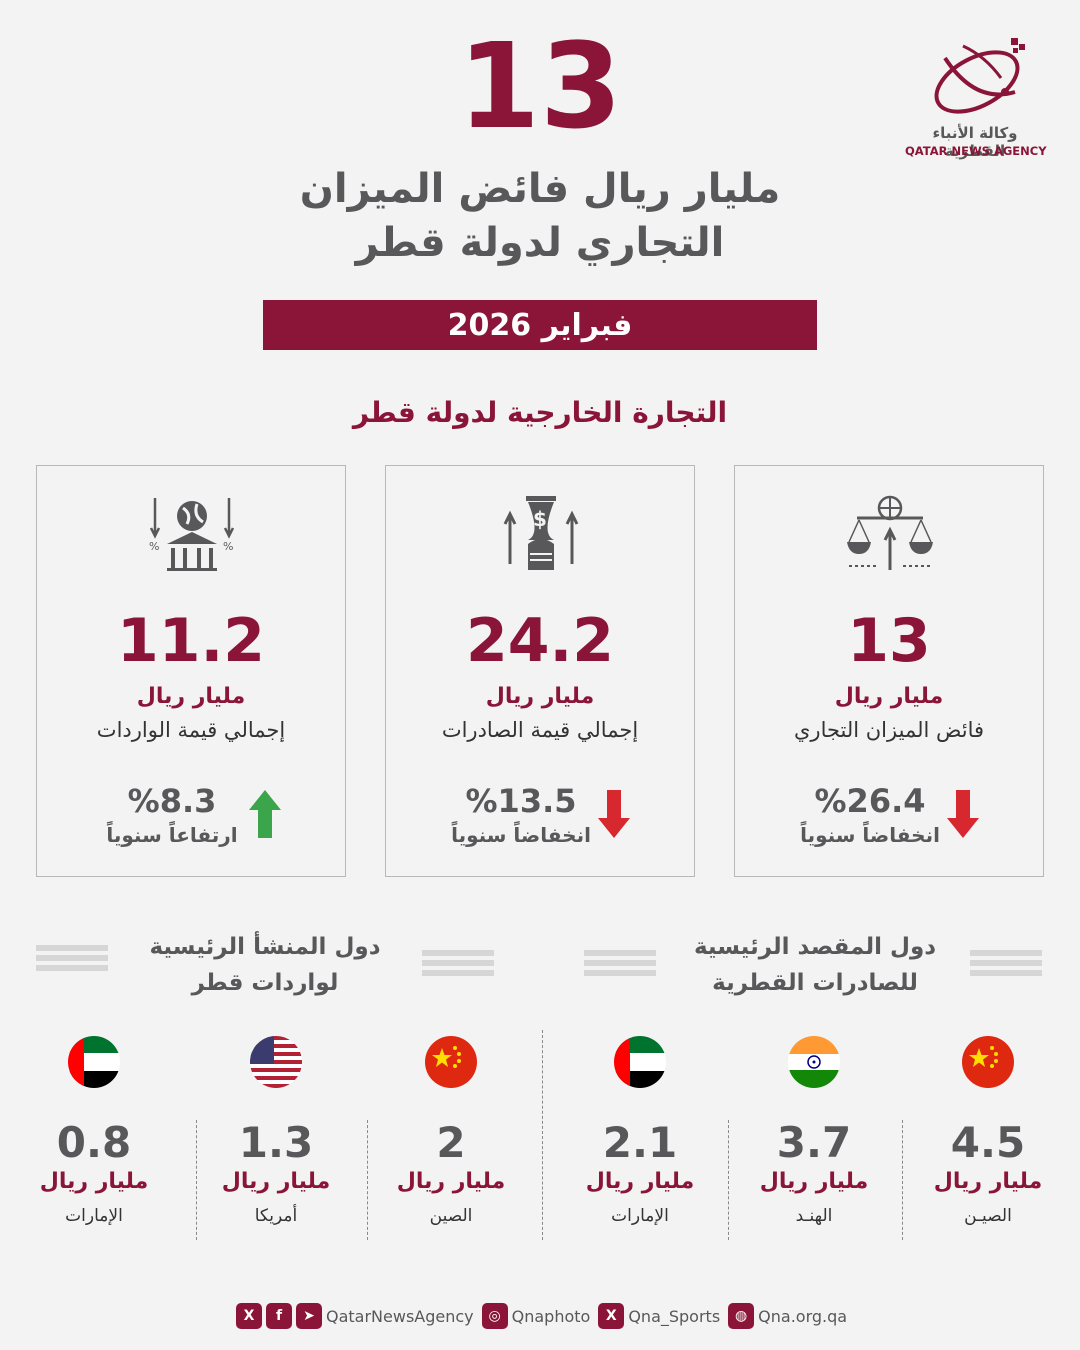  What do you see at coordinates (191, 696) in the screenshot?
I see `imports-unit: مليار ريال` at bounding box center [191, 696].